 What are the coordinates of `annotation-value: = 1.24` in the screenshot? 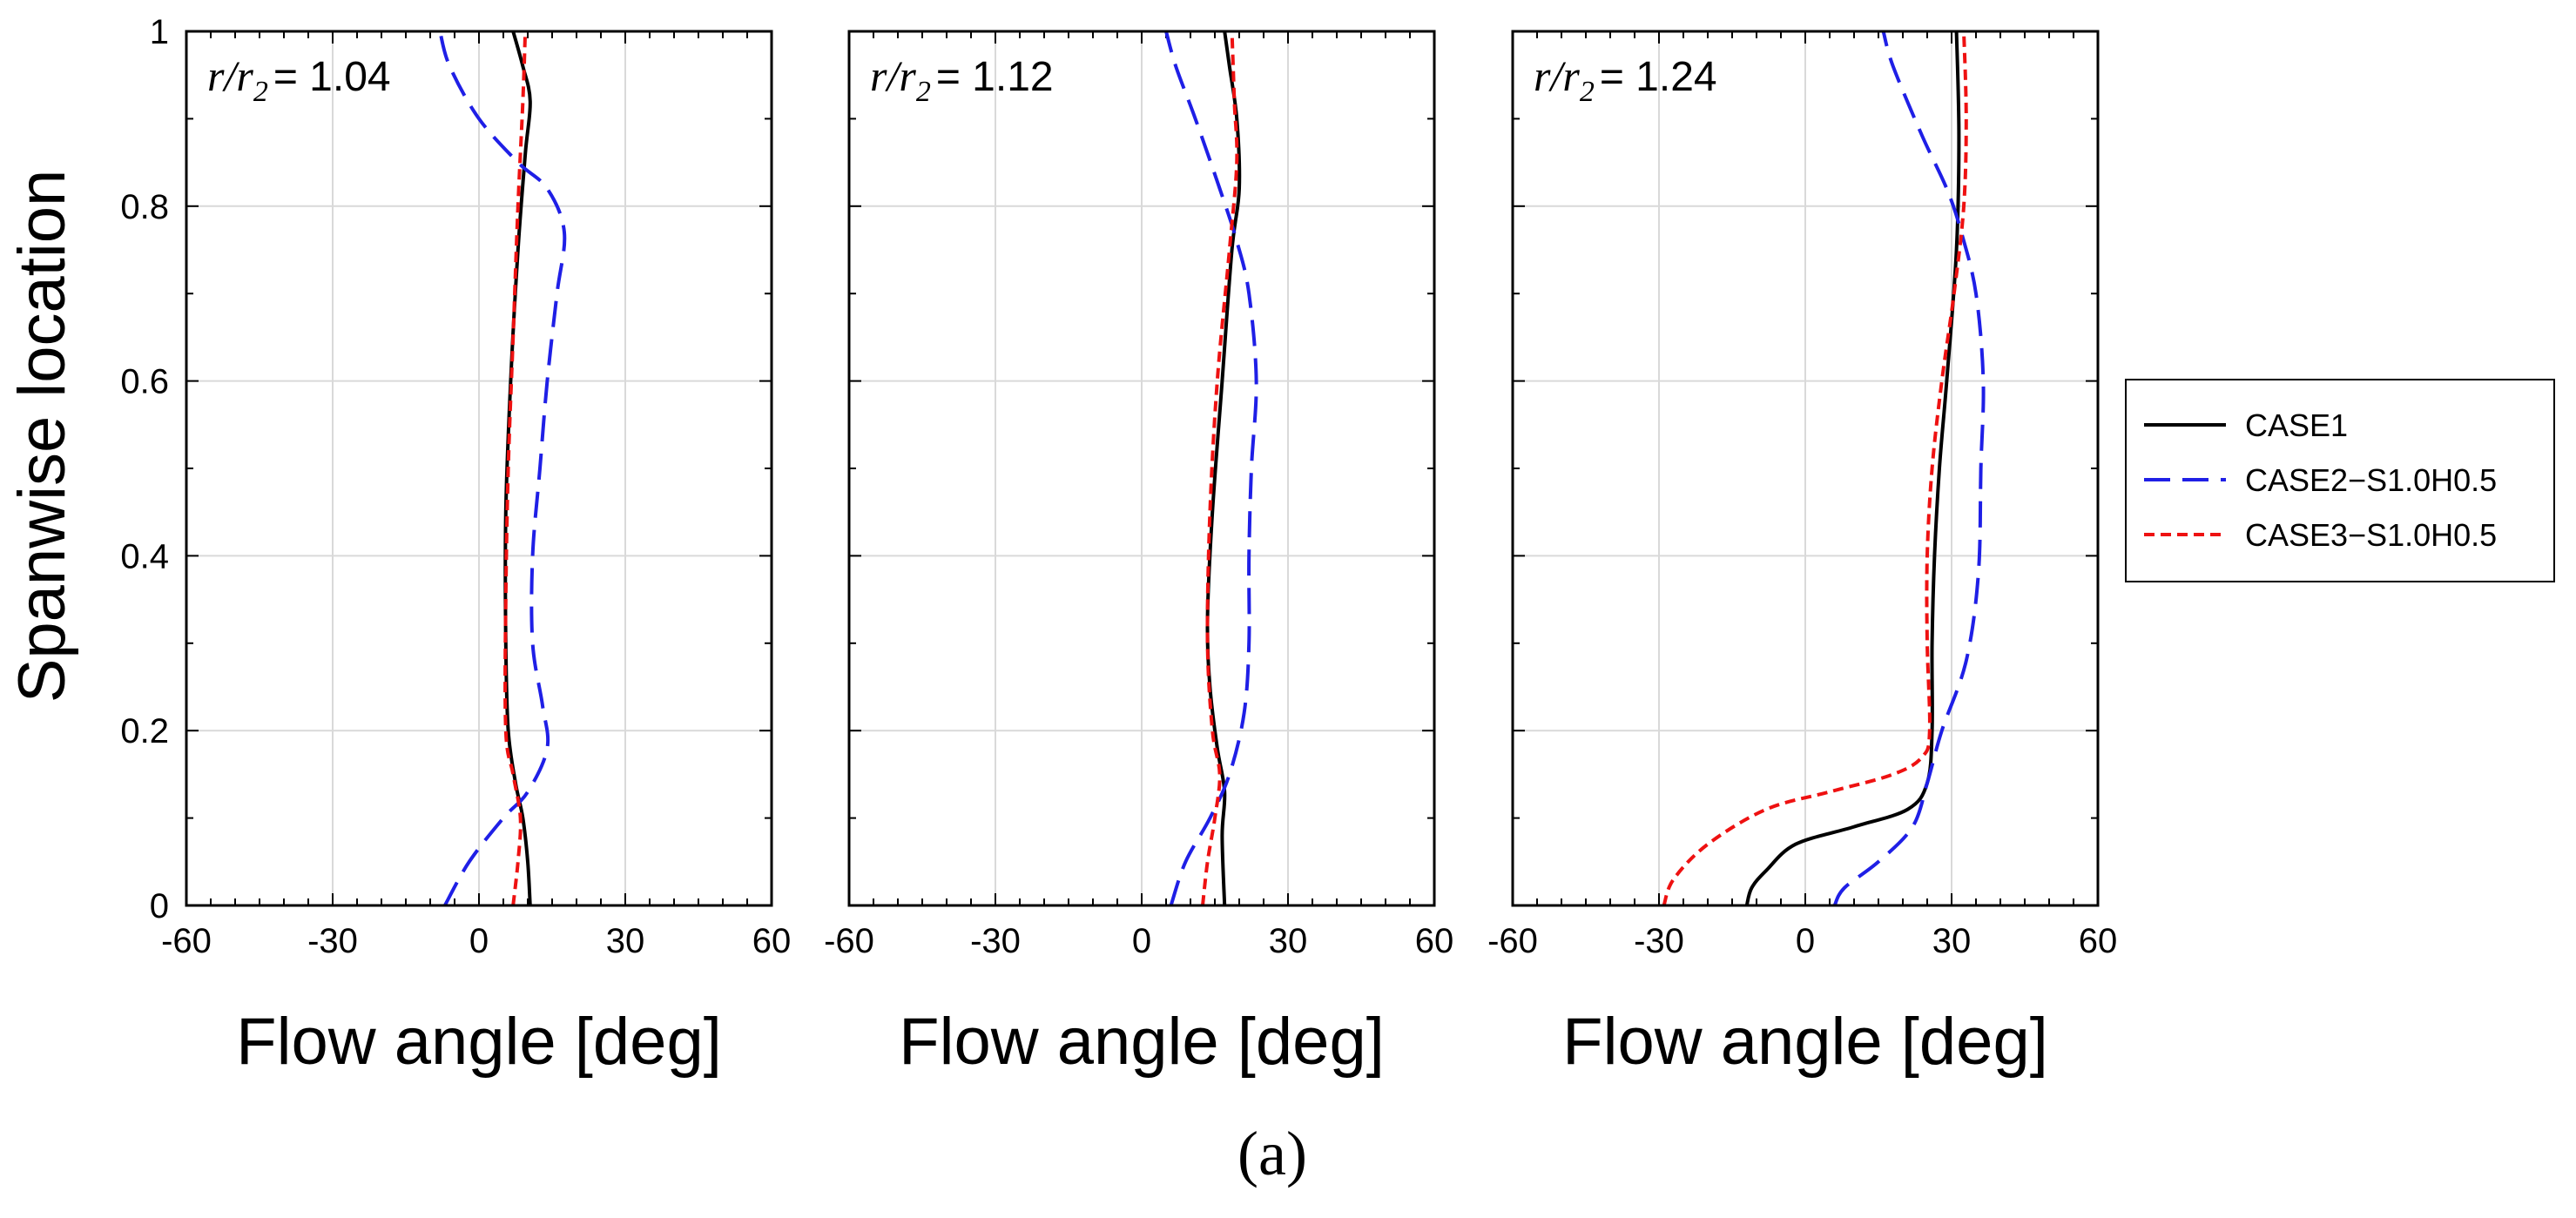 It's located at (1658, 77).